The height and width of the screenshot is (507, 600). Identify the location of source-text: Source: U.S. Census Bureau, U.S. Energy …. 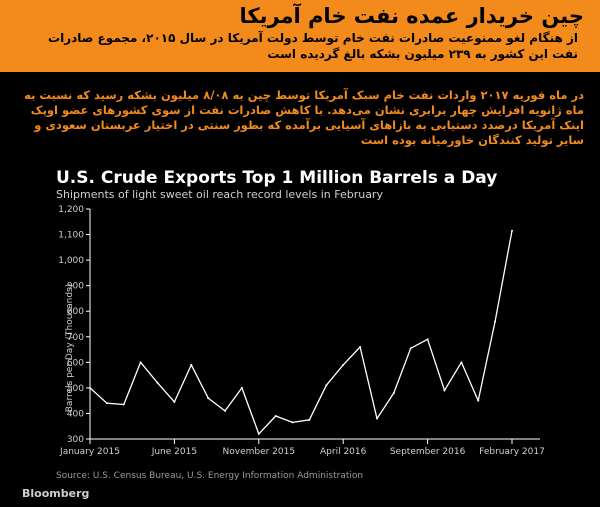
(209, 476).